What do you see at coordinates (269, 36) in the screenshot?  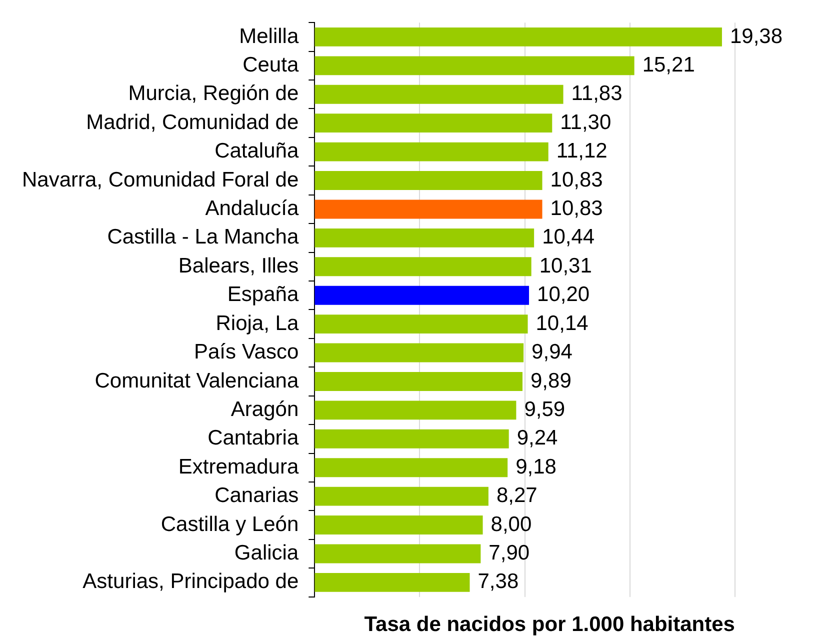 I see `y-tick-label: Melilla` at bounding box center [269, 36].